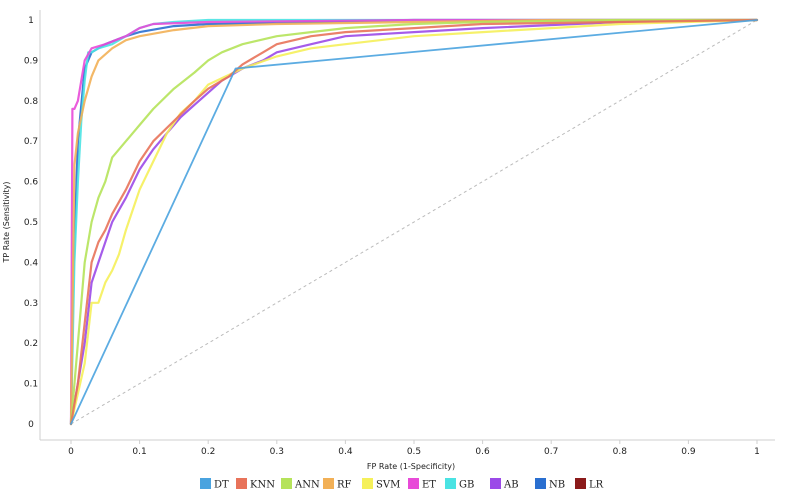 This screenshot has width=792, height=493. What do you see at coordinates (6, 222) in the screenshot?
I see `y-axis-title: TP Rate (Sensitivity)` at bounding box center [6, 222].